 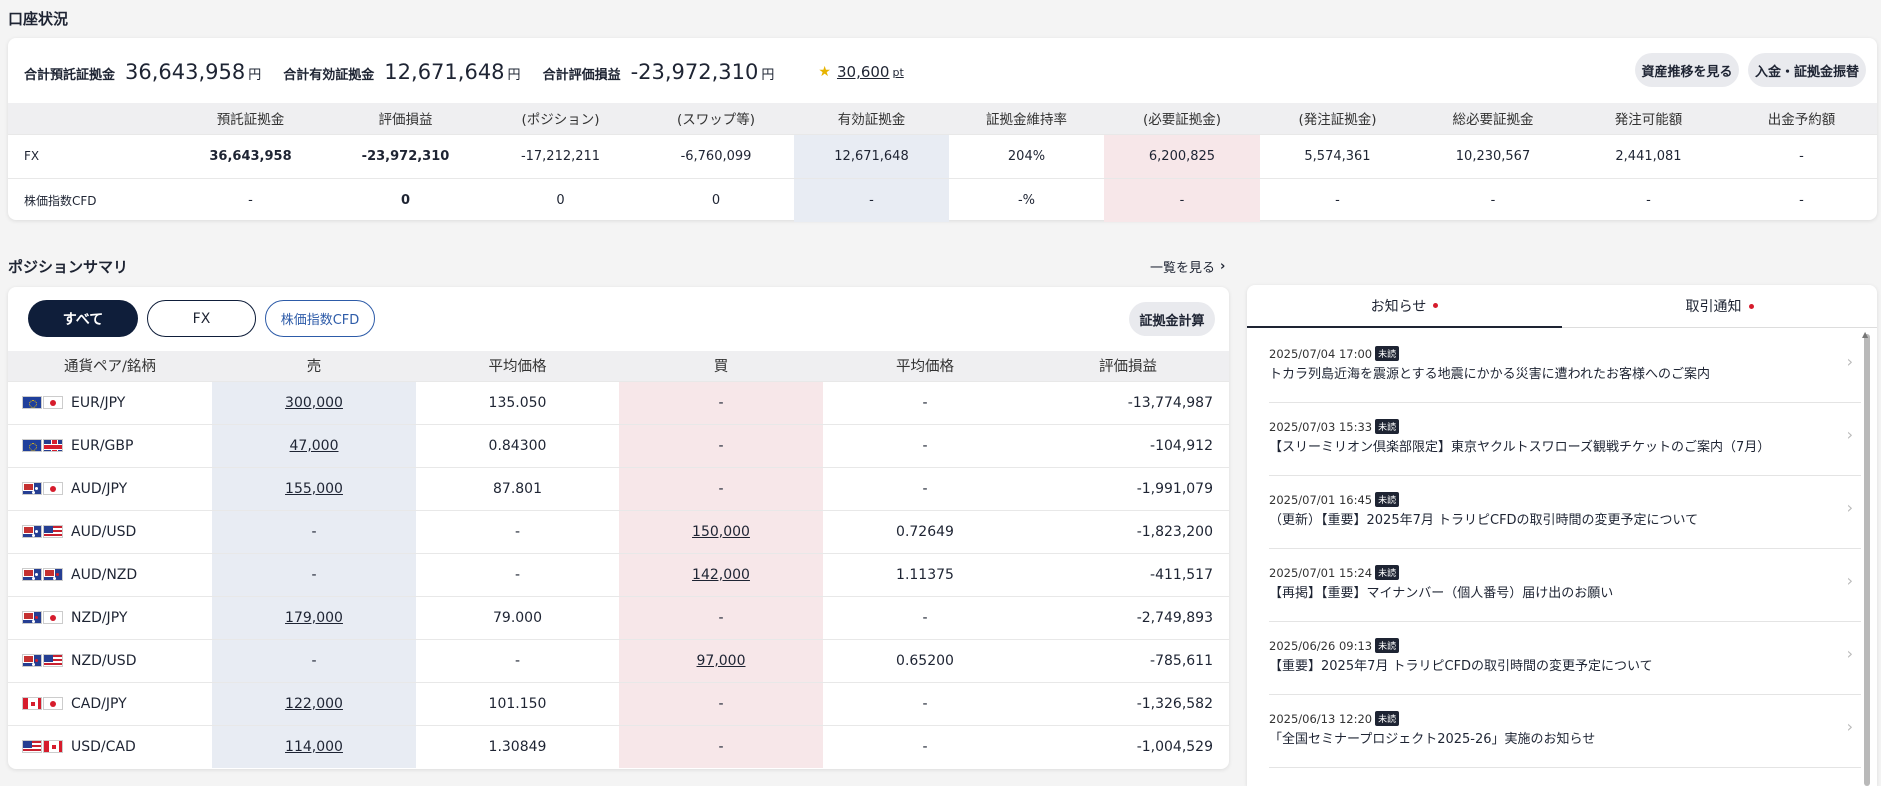 I want to click on pair-name: AUD/NZD, so click(x=104, y=574).